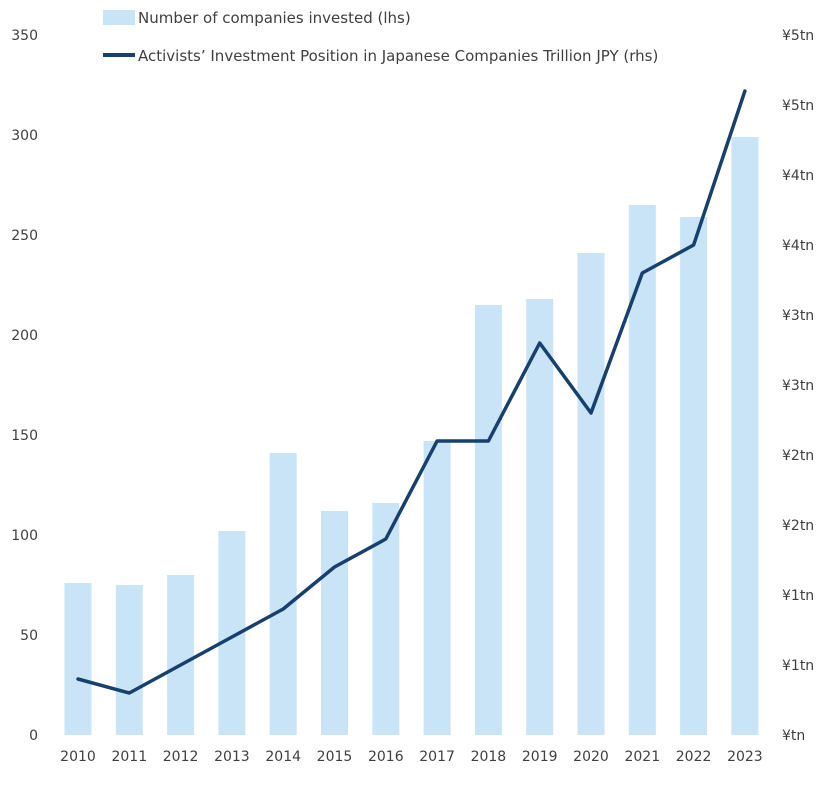  Describe the element at coordinates (437, 757) in the screenshot. I see `x-tick-label: 2017` at that location.